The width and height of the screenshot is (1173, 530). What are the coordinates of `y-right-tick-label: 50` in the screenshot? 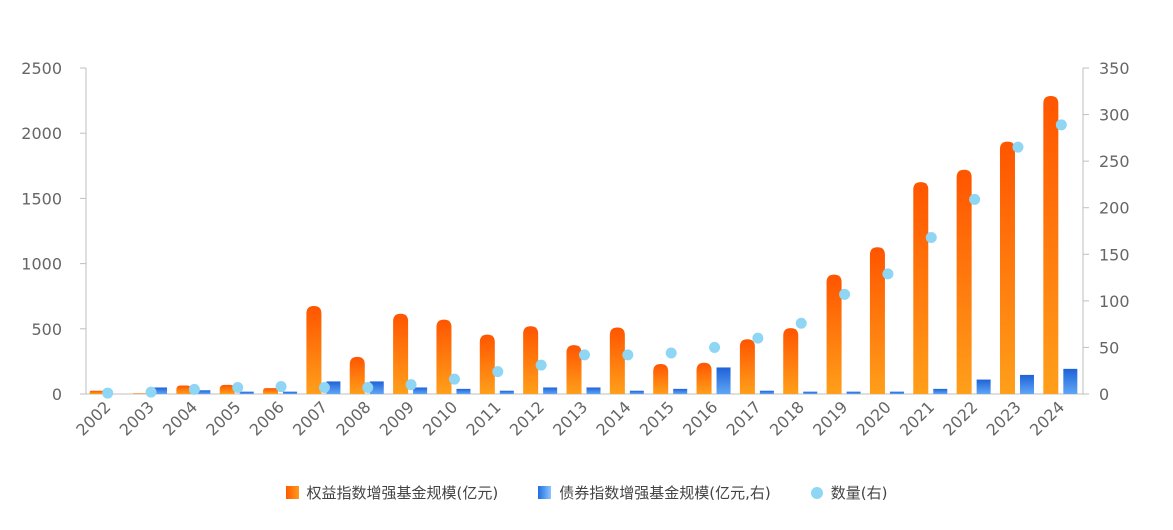 It's located at (1109, 347).